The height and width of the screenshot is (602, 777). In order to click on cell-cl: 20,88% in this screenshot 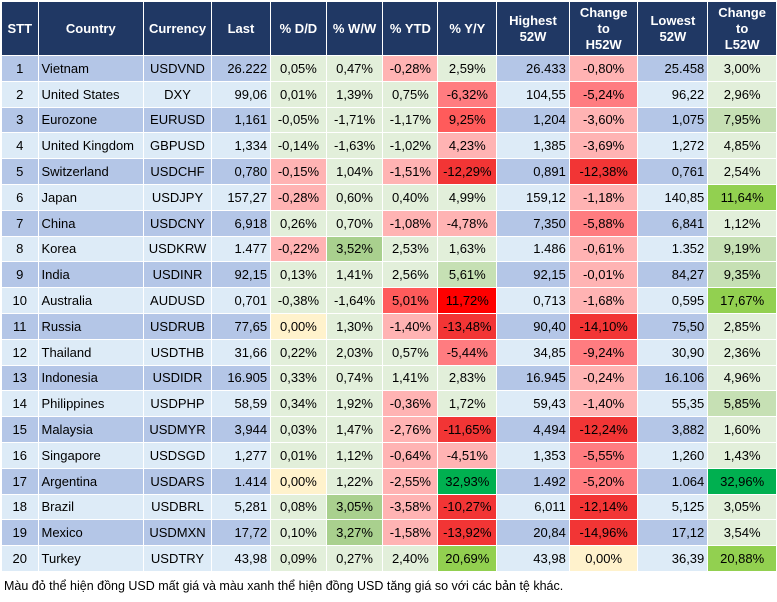, I will do `click(742, 558)`.